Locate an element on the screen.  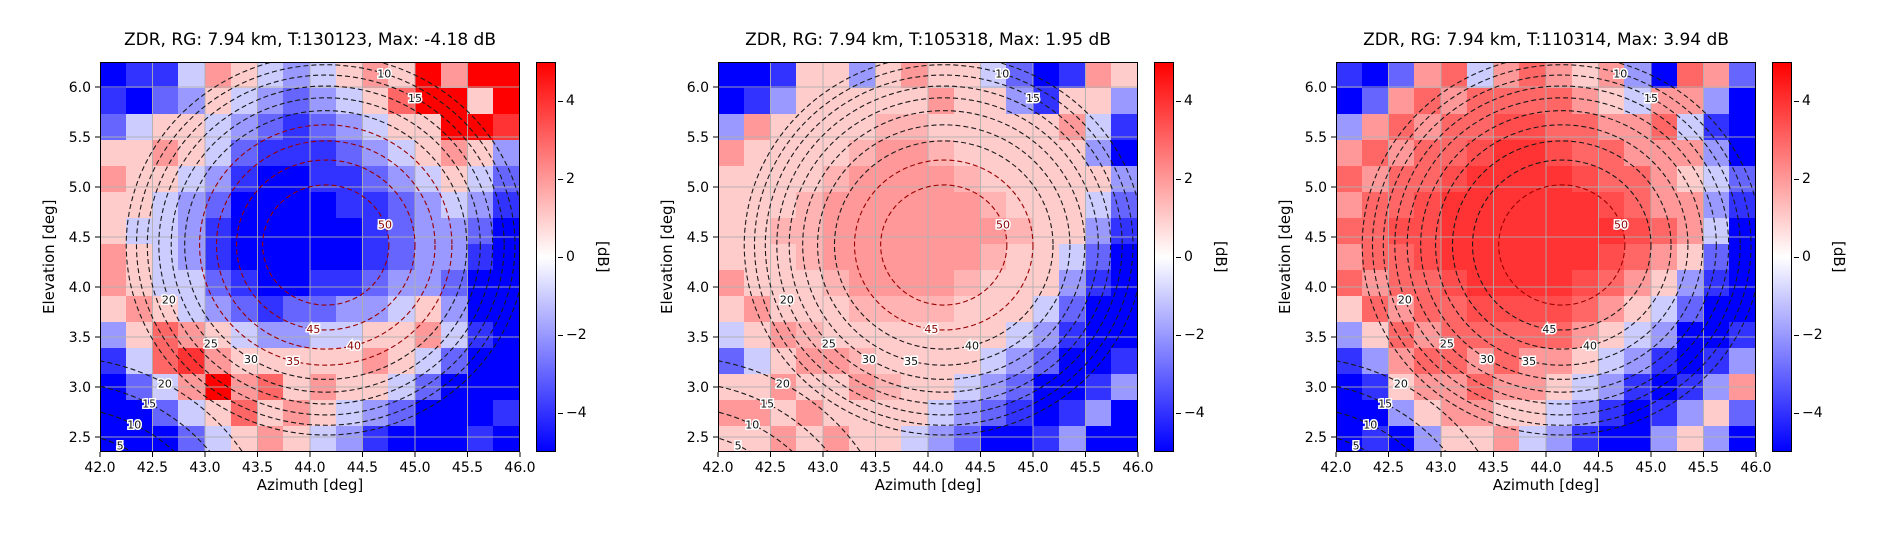
svg-text: 43.5 is located at coordinates (257, 468).